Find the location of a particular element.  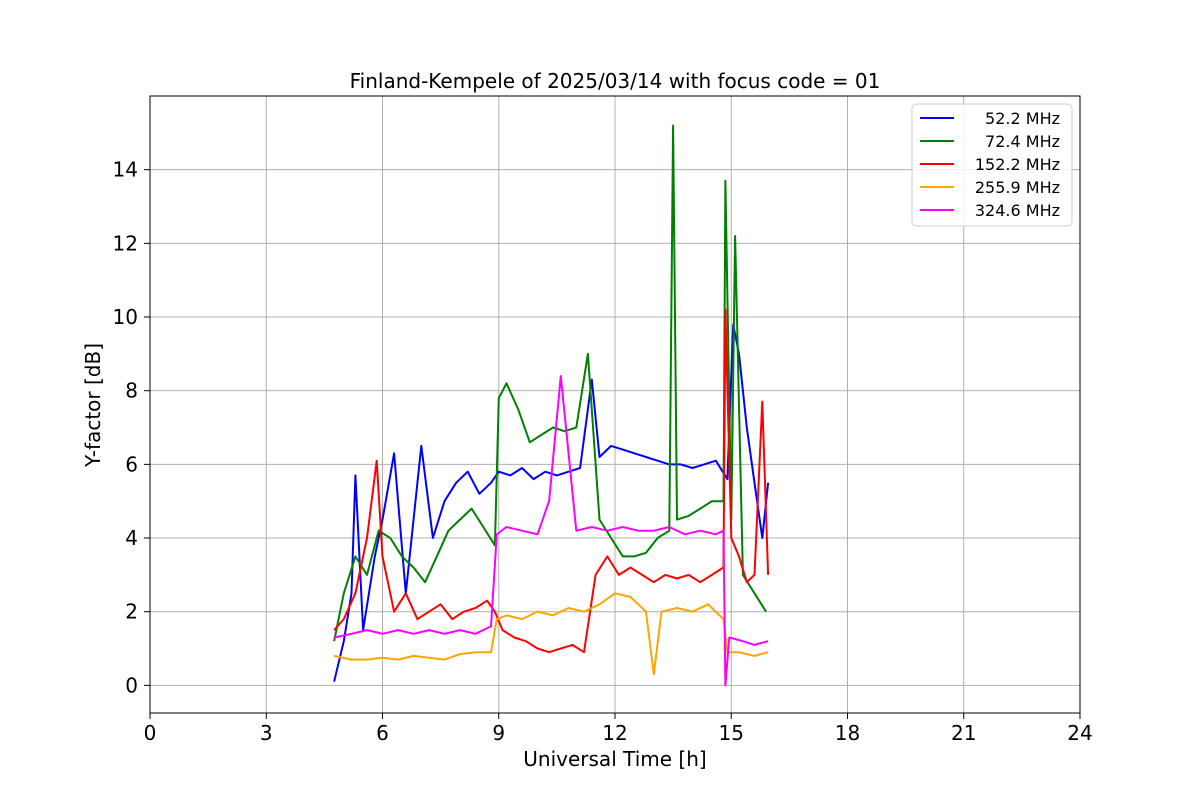

legend-label: 324.6 MHz is located at coordinates (1017, 210).